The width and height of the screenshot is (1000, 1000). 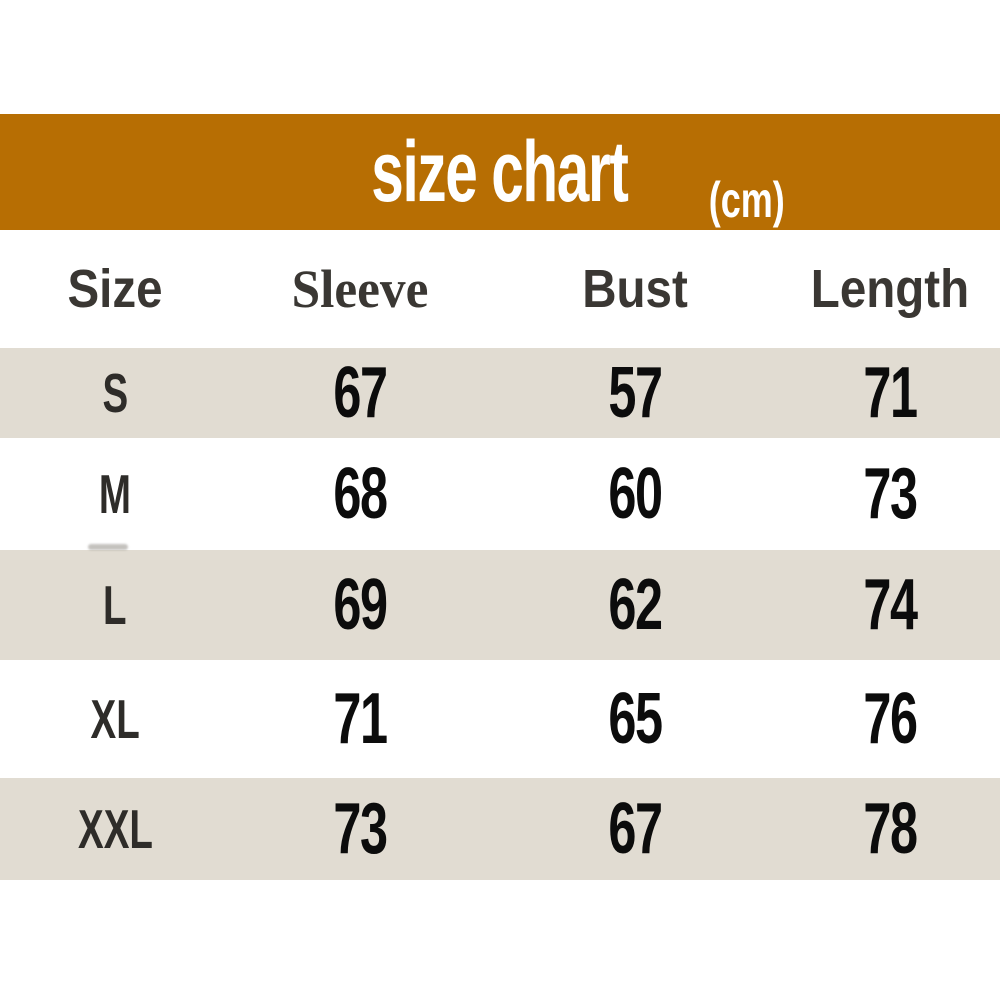 What do you see at coordinates (108, 547) in the screenshot?
I see `scan-artifact-smudge` at bounding box center [108, 547].